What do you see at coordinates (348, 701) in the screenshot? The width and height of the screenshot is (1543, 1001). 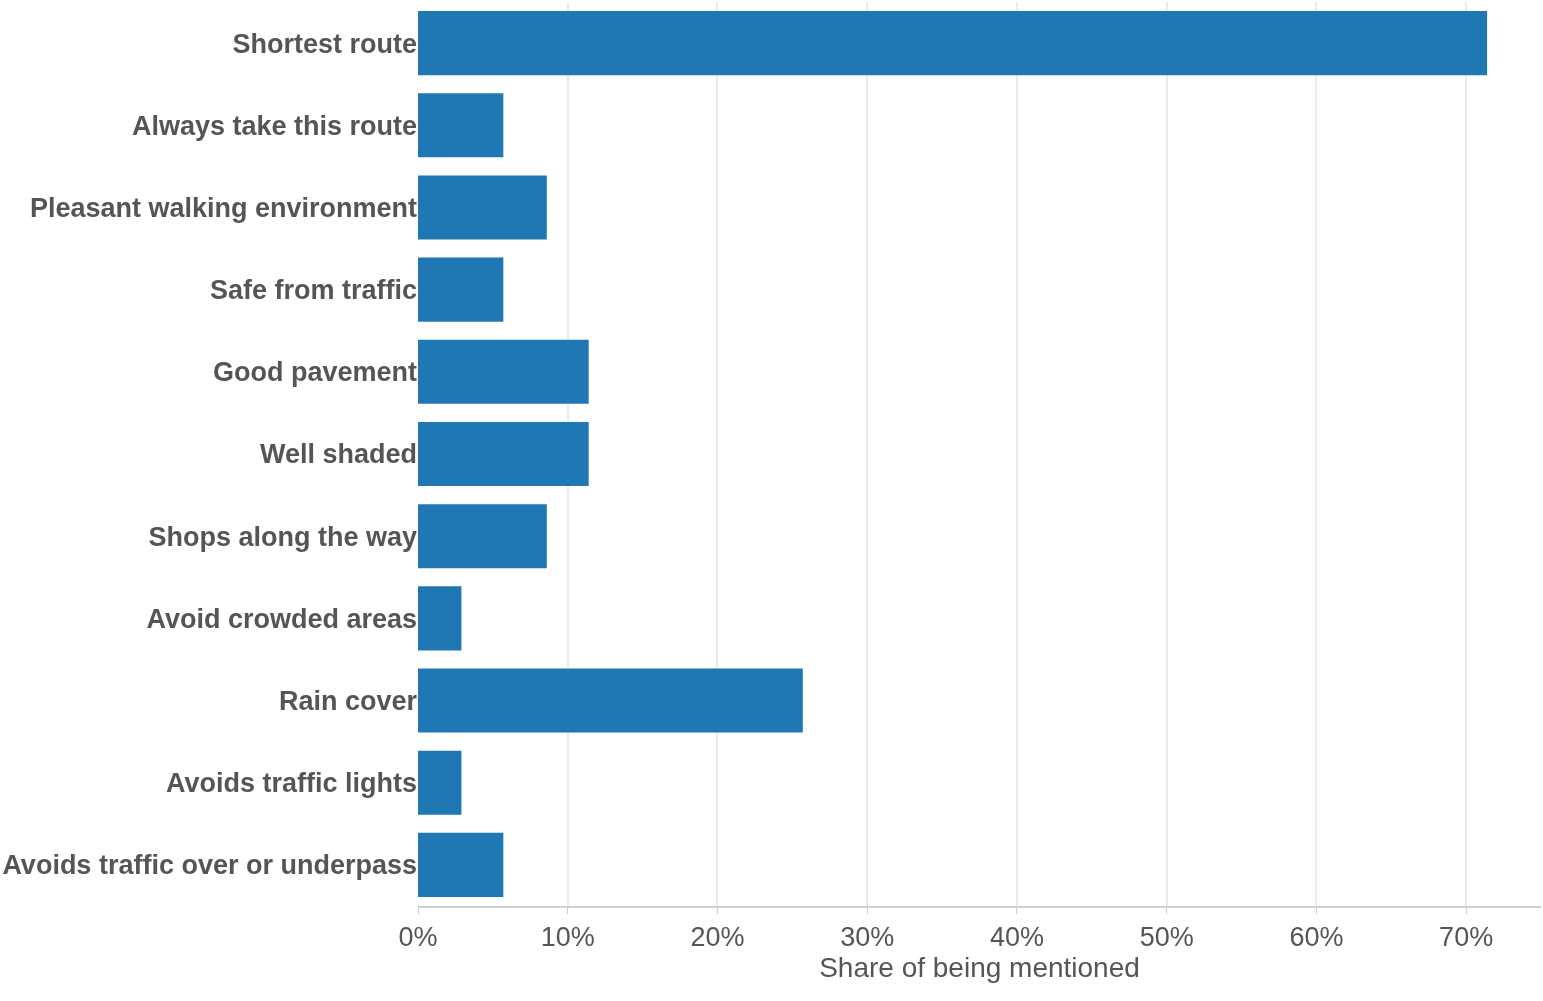 I see `y-tick-label: Rain cover` at bounding box center [348, 701].